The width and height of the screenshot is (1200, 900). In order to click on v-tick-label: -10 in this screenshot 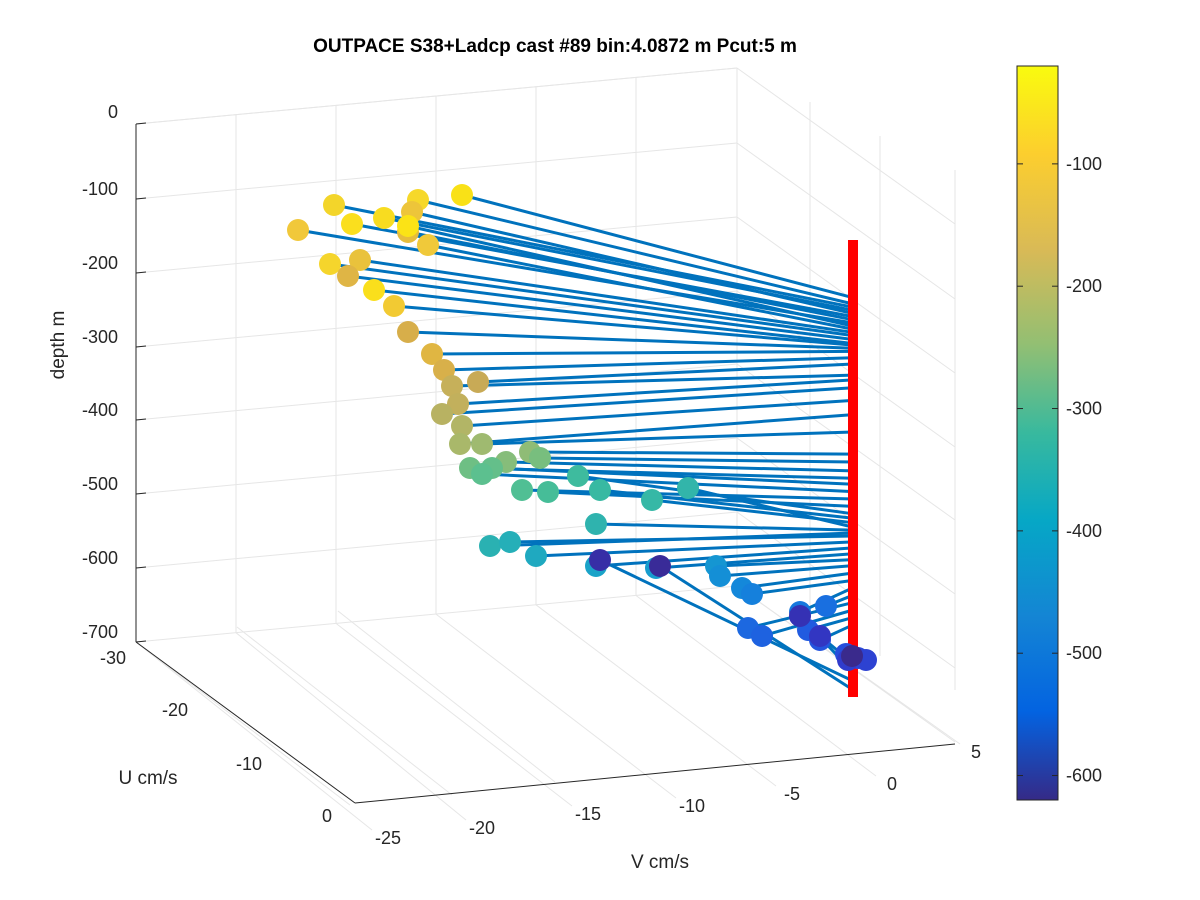, I will do `click(692, 806)`.